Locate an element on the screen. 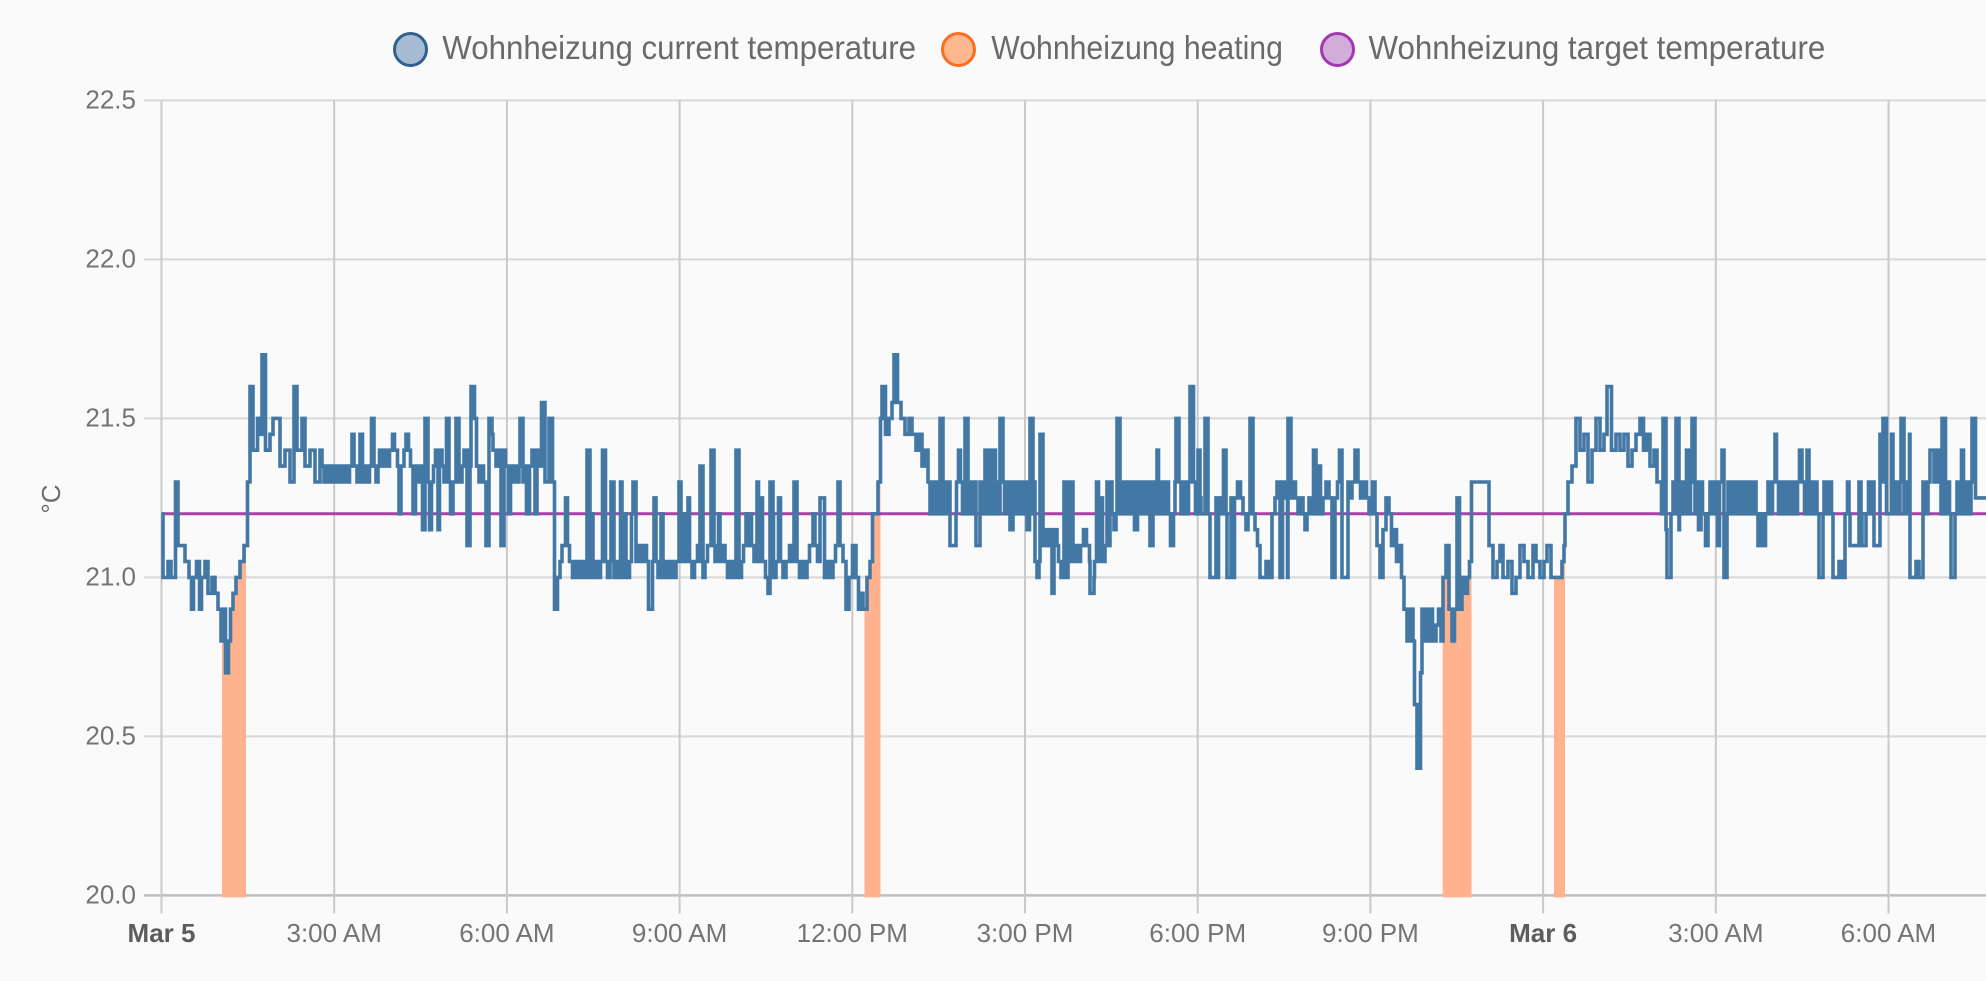 This screenshot has width=1986, height=981. svg-text: °C is located at coordinates (51, 498).